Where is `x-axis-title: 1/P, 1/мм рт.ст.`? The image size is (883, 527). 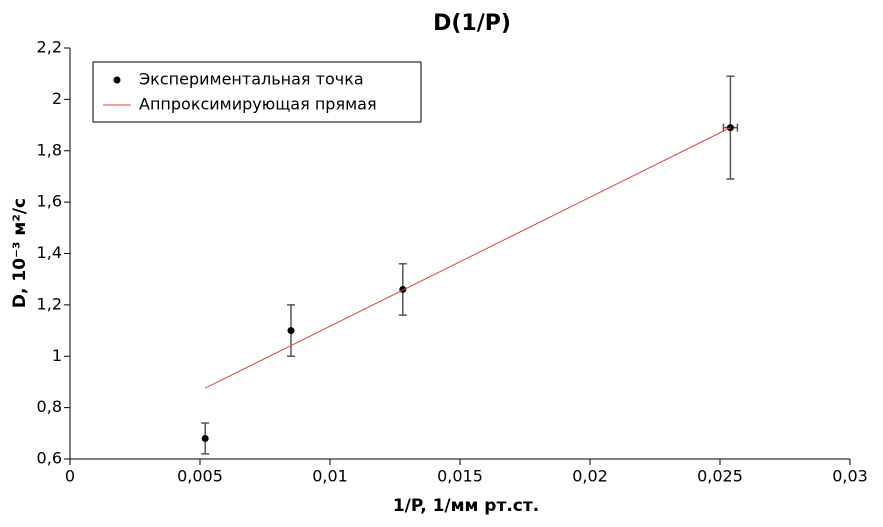
x-axis-title: 1/P, 1/мм рт.ст. is located at coordinates (466, 506).